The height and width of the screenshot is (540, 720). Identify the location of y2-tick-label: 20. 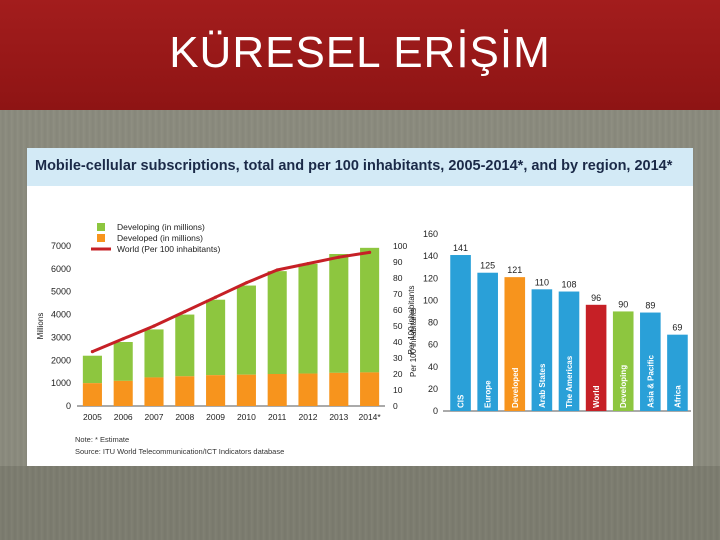
(398, 374).